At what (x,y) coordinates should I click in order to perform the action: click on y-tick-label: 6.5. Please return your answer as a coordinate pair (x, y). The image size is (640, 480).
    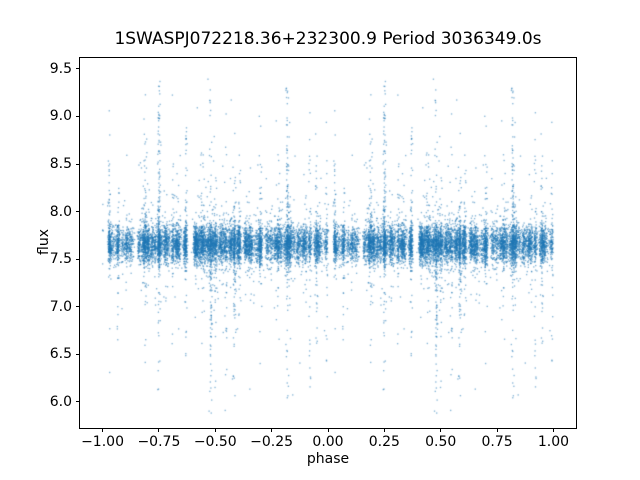
    Looking at the image, I should click on (60, 354).